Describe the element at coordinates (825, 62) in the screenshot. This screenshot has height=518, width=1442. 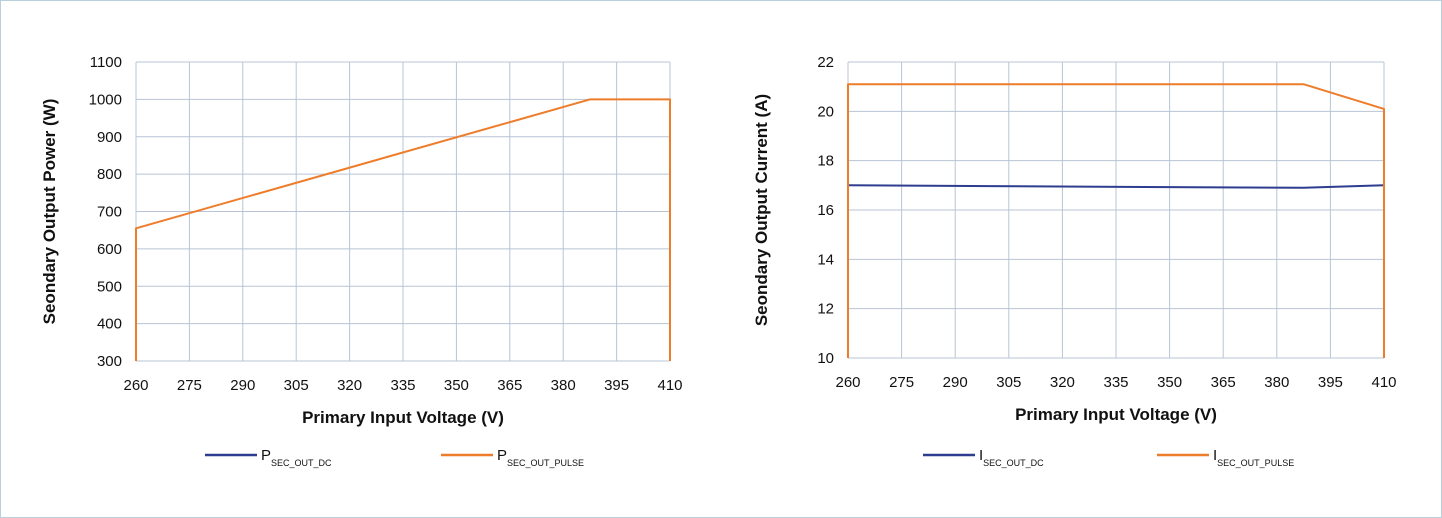
I see `y-tick-label: 22` at that location.